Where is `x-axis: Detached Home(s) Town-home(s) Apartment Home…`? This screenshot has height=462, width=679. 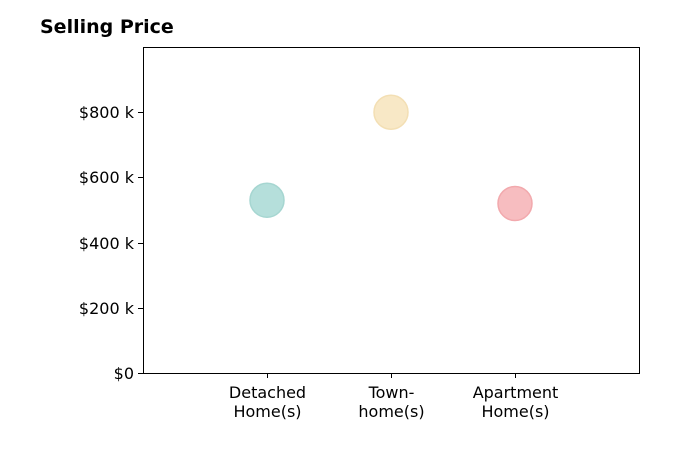
x-axis: Detached Home(s) Town-home(s) Apartment Home… is located at coordinates (393, 397).